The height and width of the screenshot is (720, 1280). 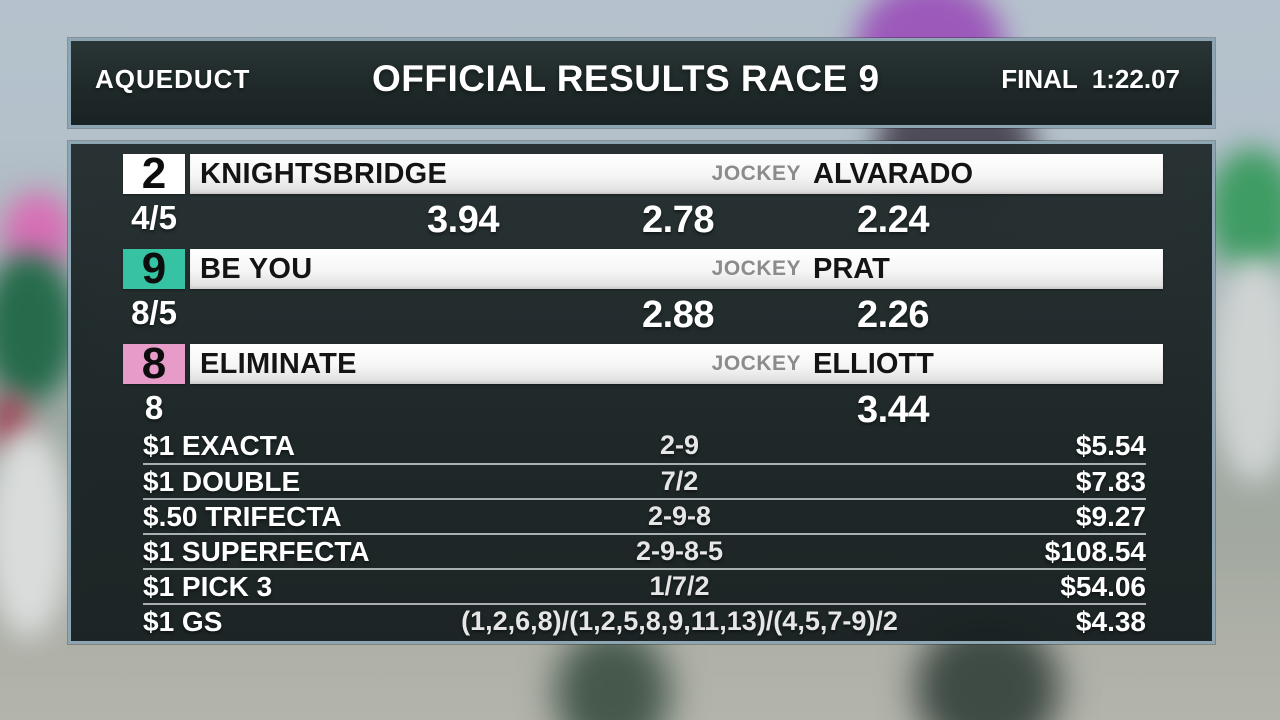 What do you see at coordinates (626, 78) in the screenshot?
I see `results-title: OFFICIAL RESULTS RACE 9` at bounding box center [626, 78].